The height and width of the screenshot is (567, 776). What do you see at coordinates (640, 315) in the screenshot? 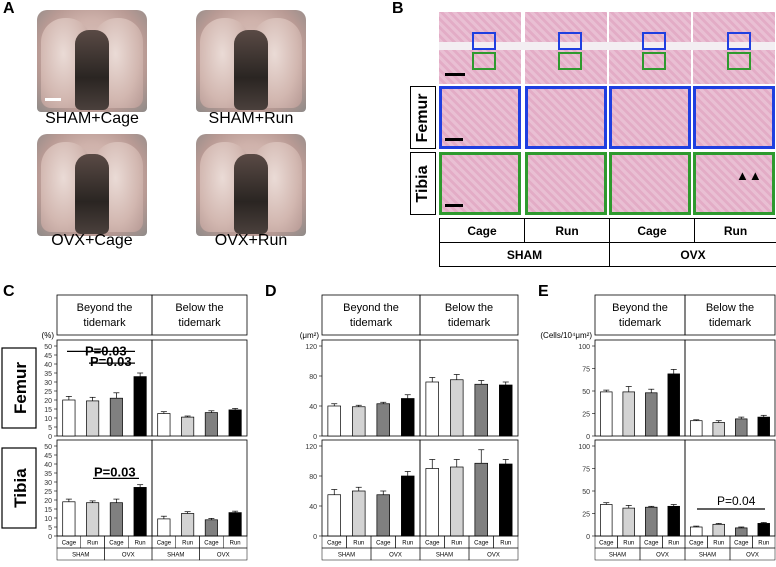
I see `header-box-beyond` at bounding box center [640, 315].